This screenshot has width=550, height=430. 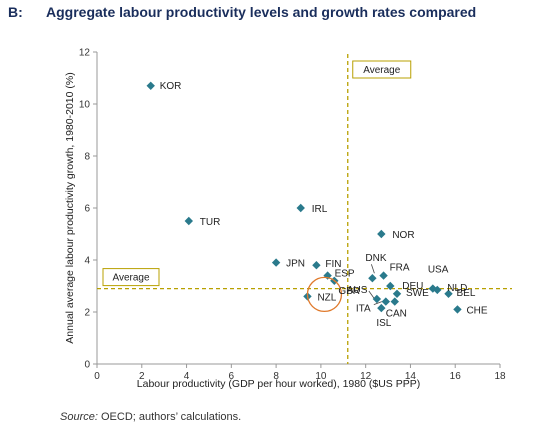 What do you see at coordinates (411, 376) in the screenshot?
I see `x-tick-label: 14` at bounding box center [411, 376].